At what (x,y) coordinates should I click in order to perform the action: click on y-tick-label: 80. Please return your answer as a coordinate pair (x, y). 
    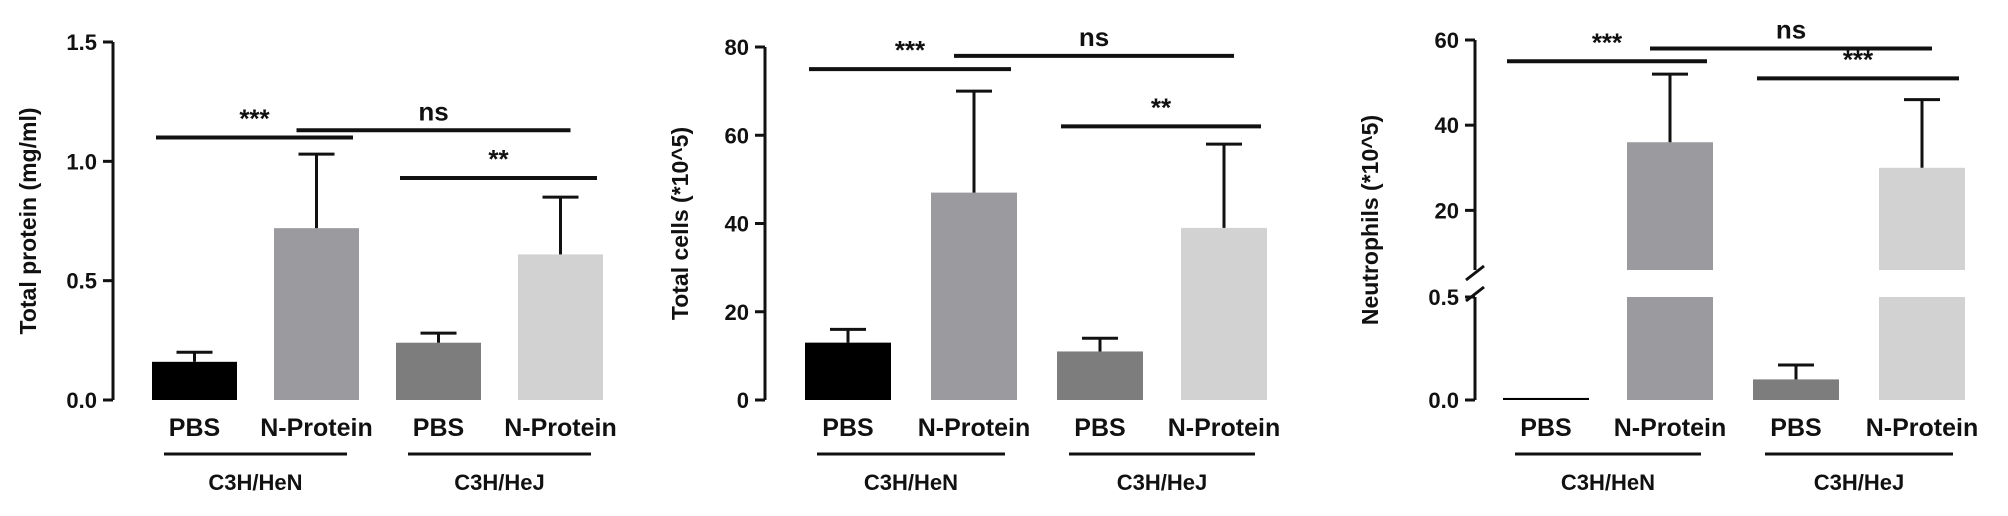
    Looking at the image, I should click on (737, 47).